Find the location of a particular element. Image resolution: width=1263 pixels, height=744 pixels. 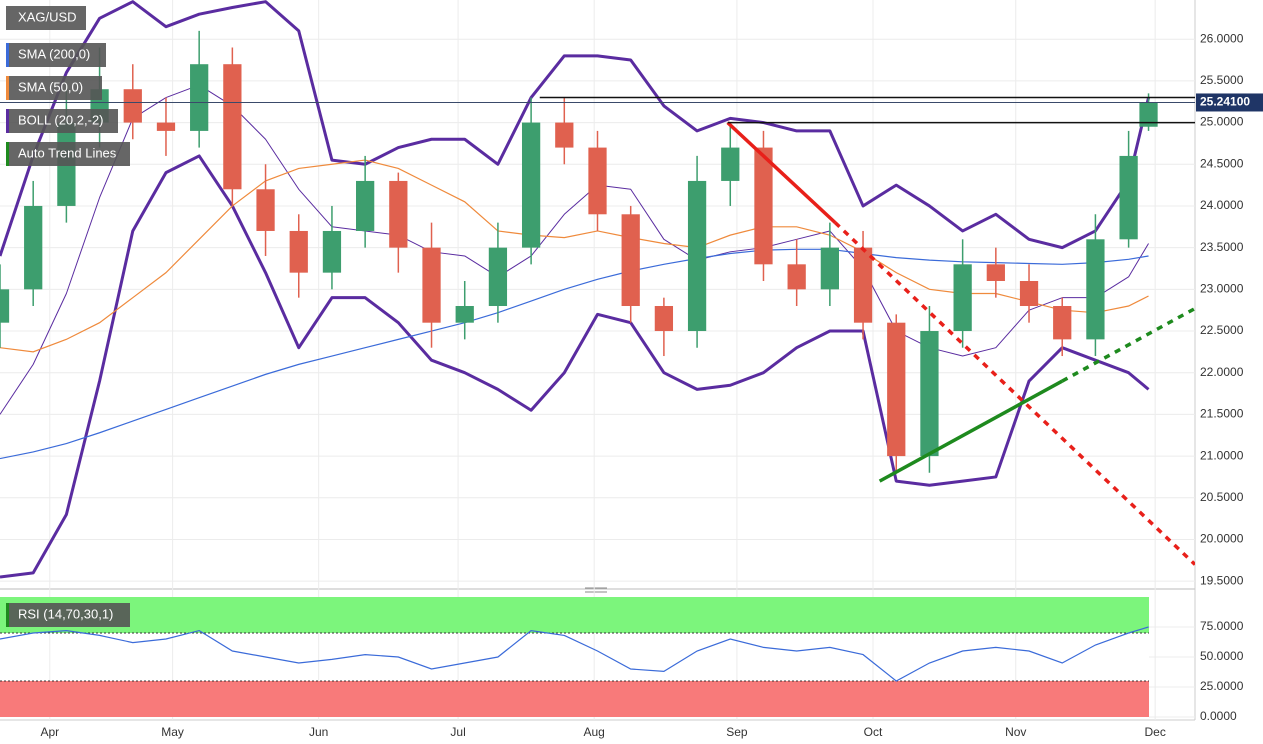

legend-label: RSI (14,70,30,1) is located at coordinates (65, 613).